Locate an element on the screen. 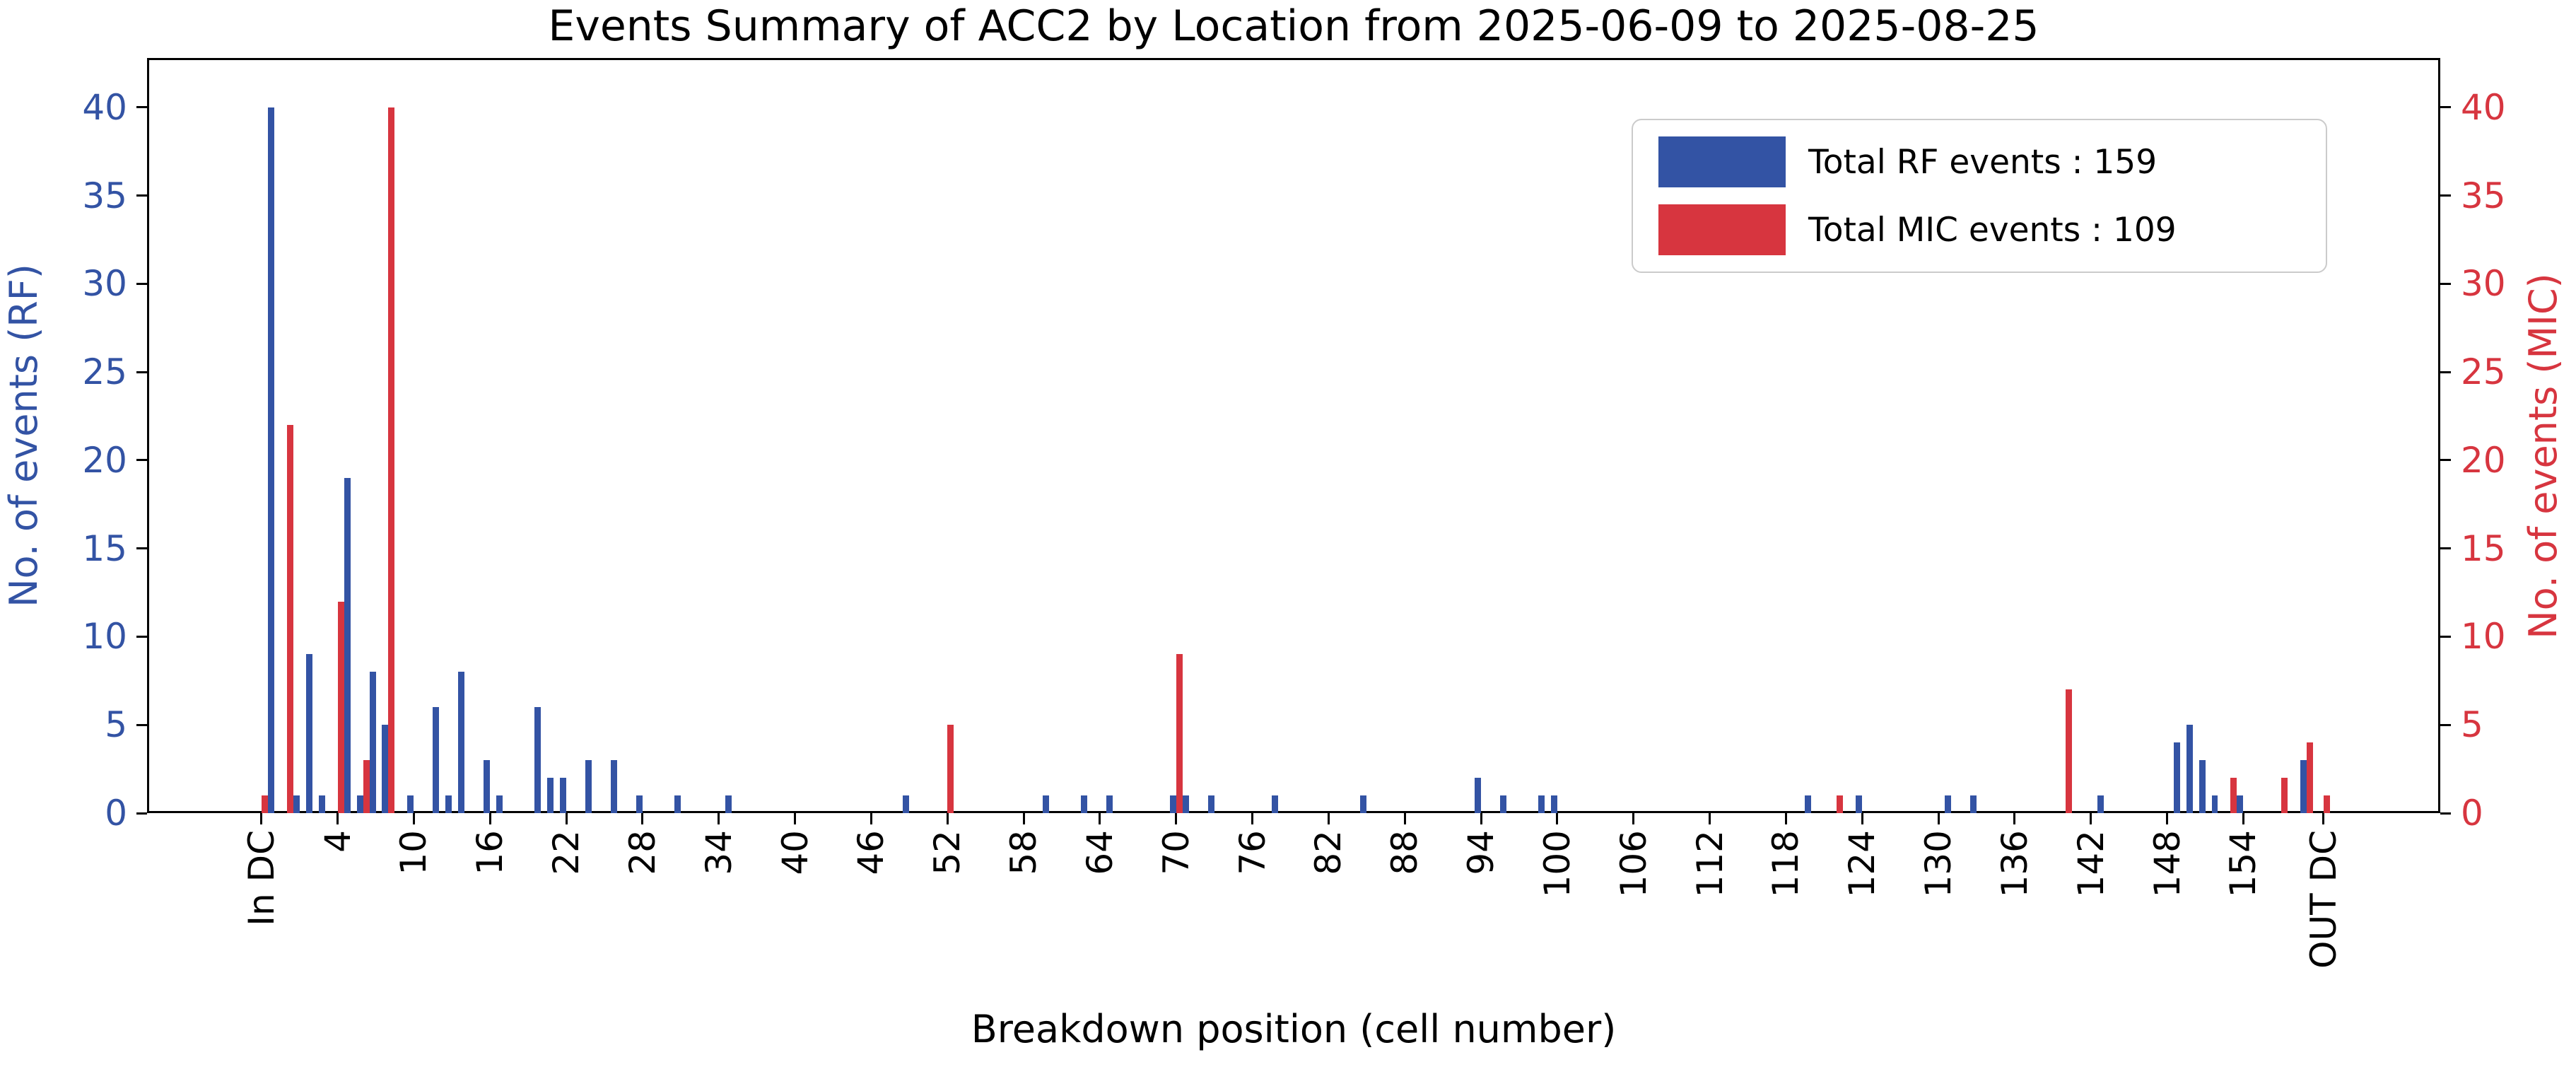  y-tick-label-right-20: 20 is located at coordinates (2484, 460).